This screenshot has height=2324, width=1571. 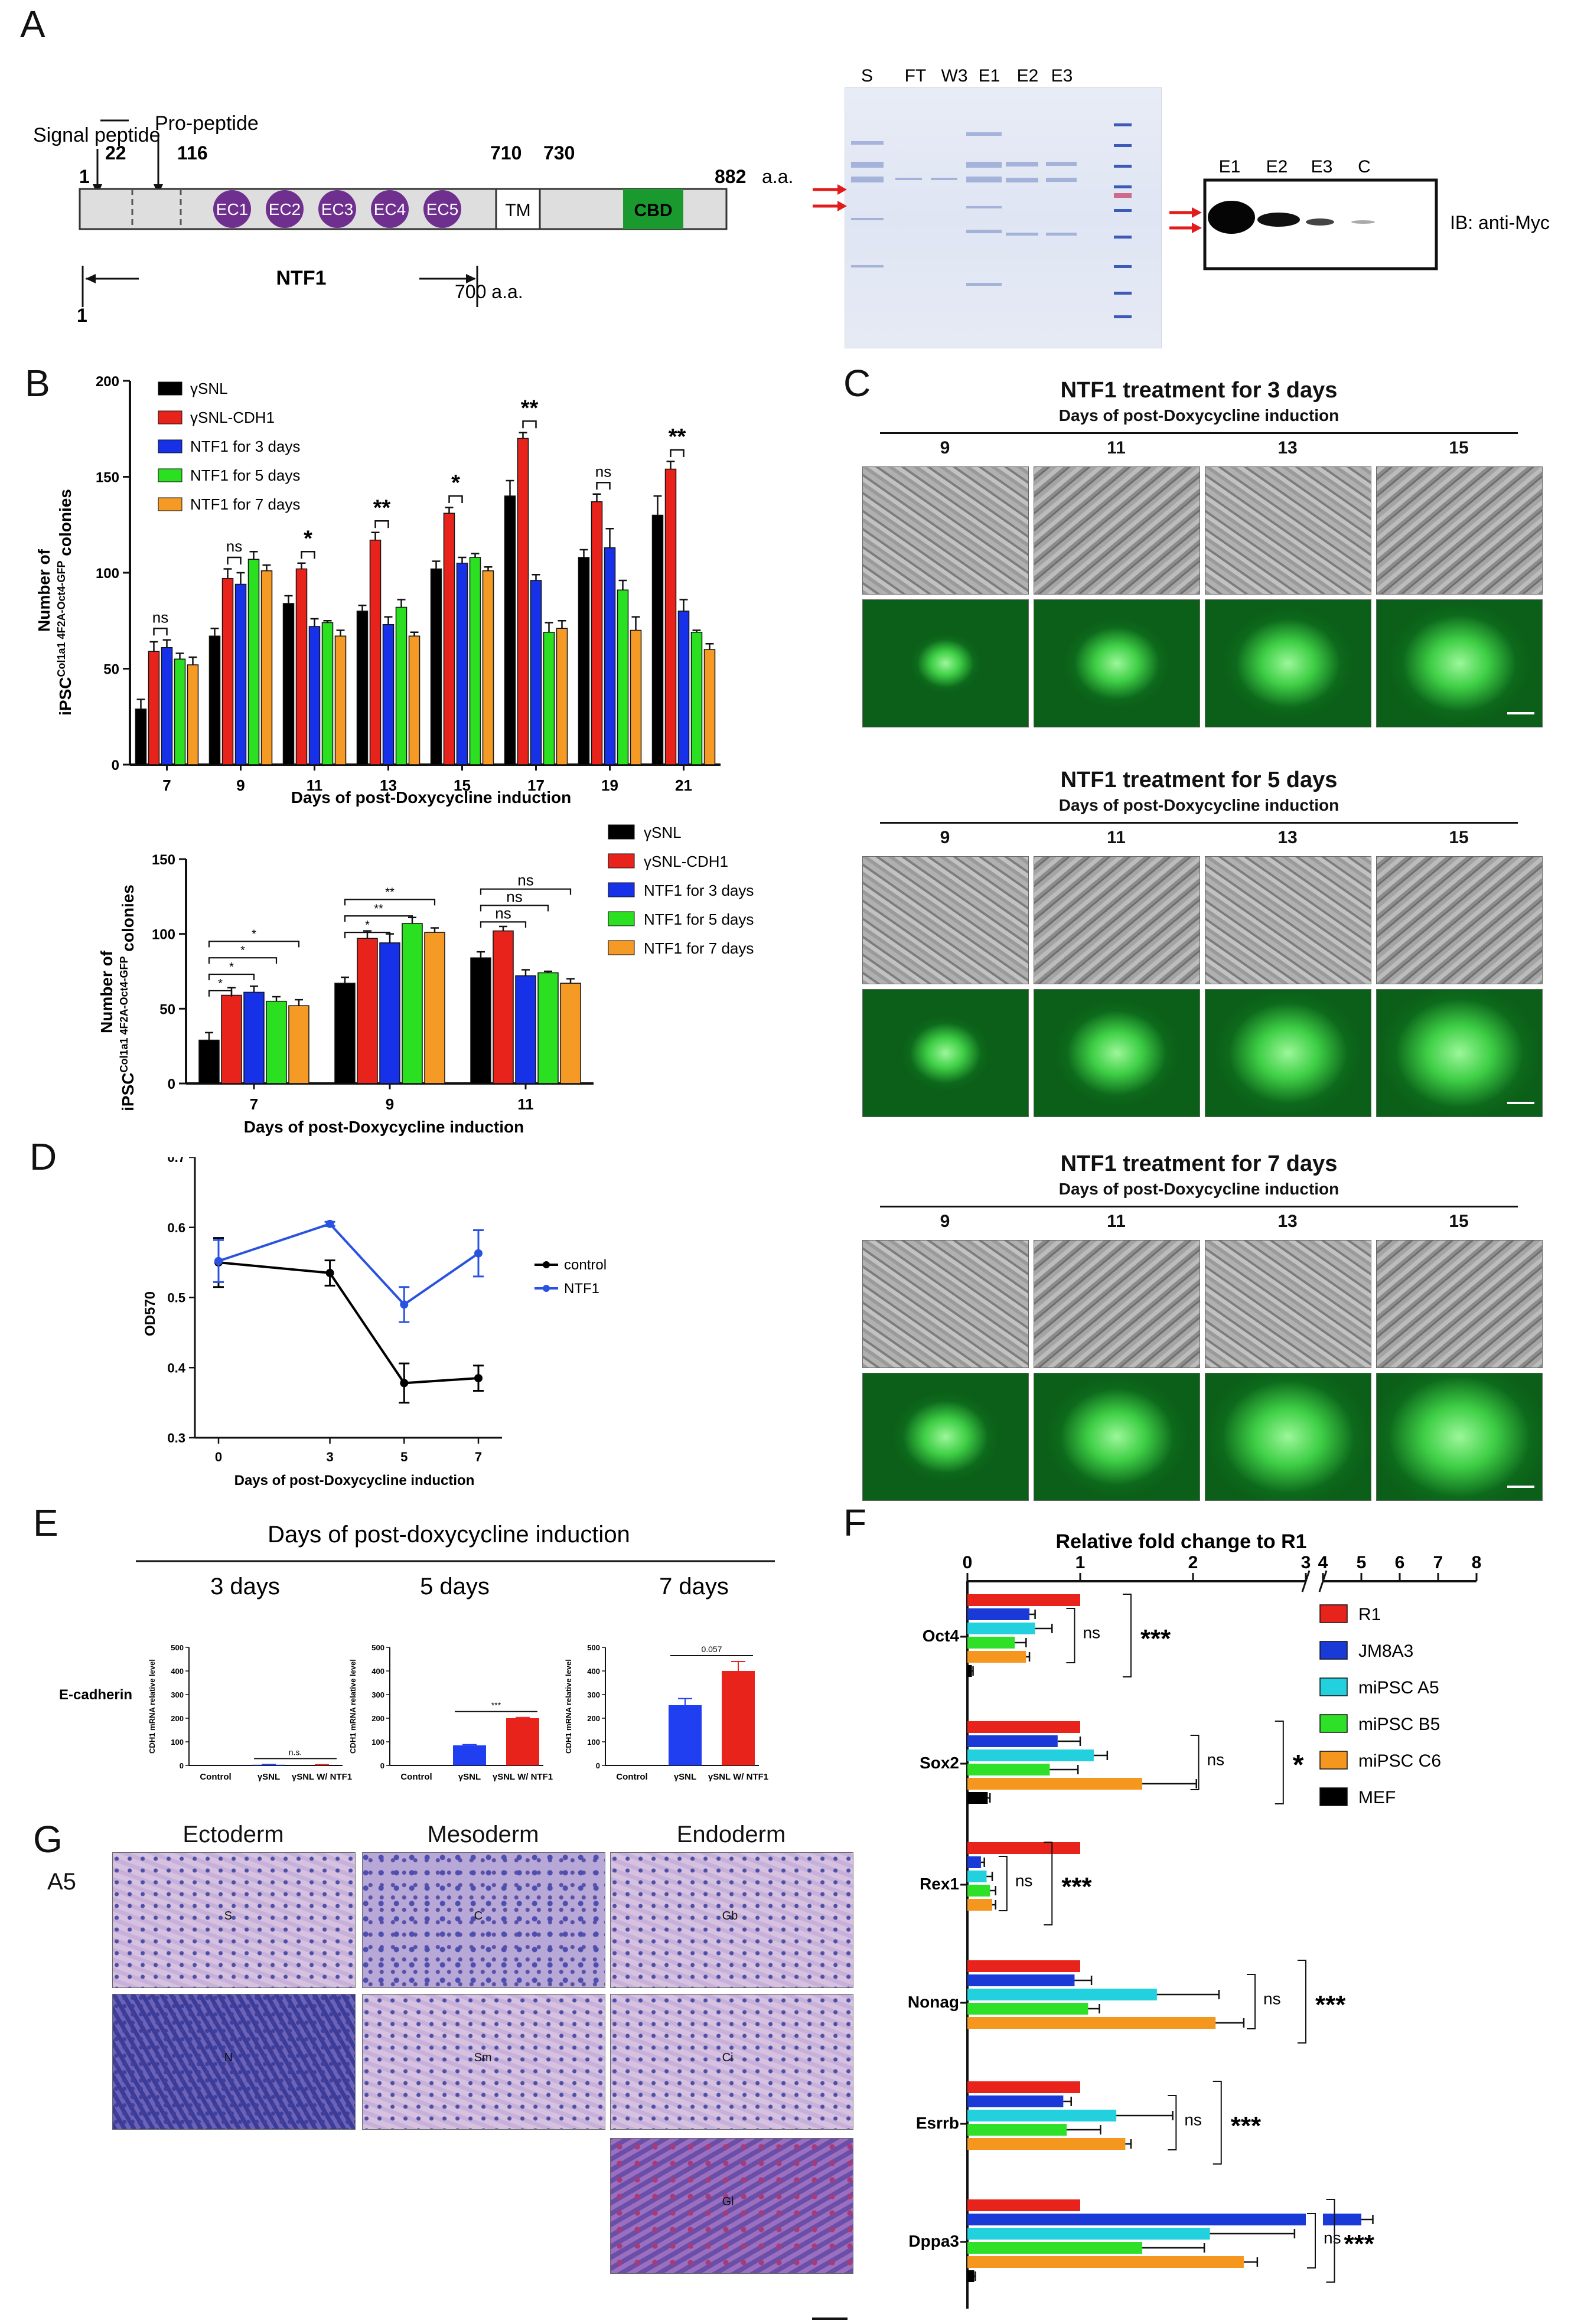 I want to click on gel-lane-labels: S FT W3 E1 E2 E3, so click(x=967, y=76).